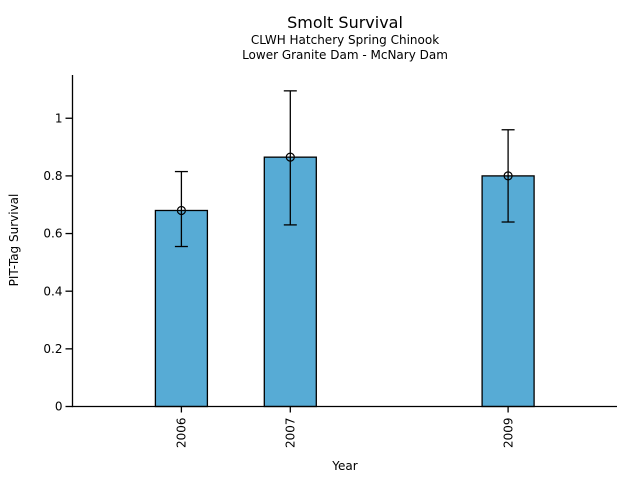  What do you see at coordinates (52, 176) in the screenshot?
I see `y-tick-label: 0.8` at bounding box center [52, 176].